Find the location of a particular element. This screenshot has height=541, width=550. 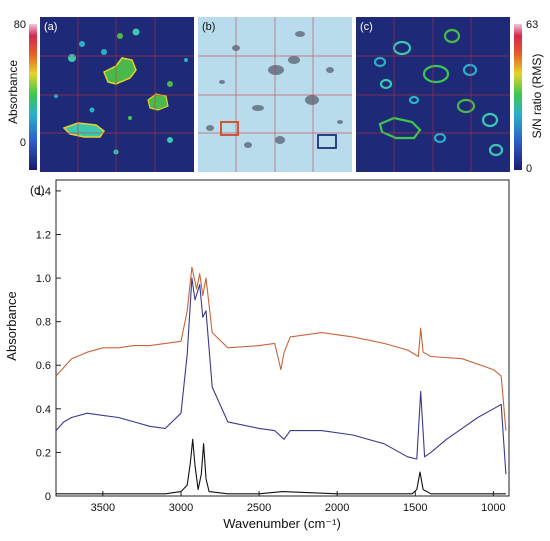

panel-a-particles is located at coordinates (121, 91).